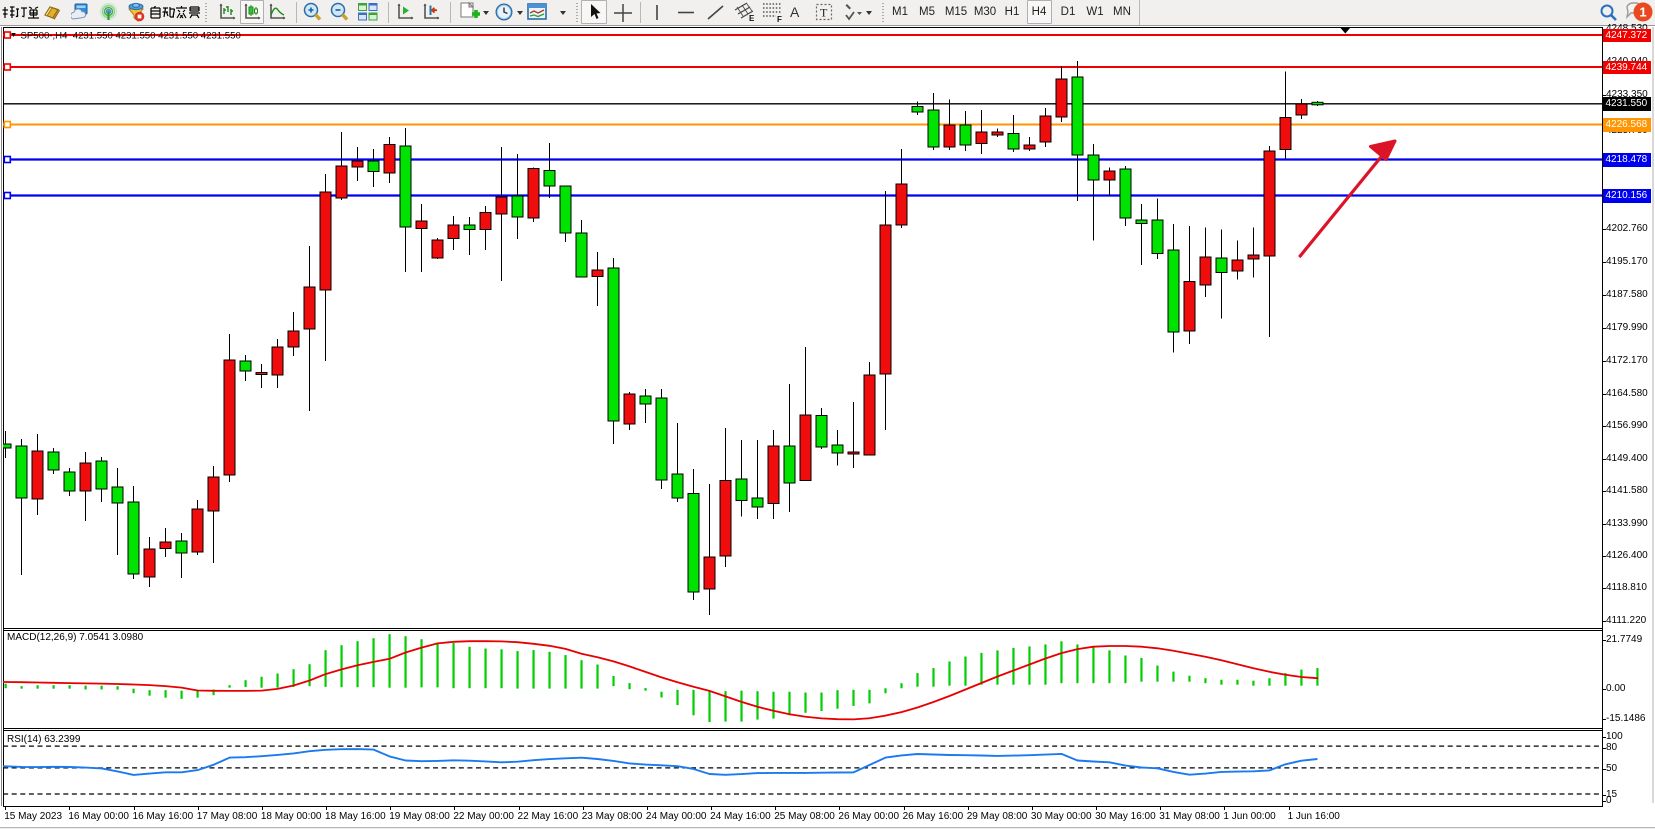  What do you see at coordinates (752, 18) in the screenshot?
I see `svg-text: E` at bounding box center [752, 18].